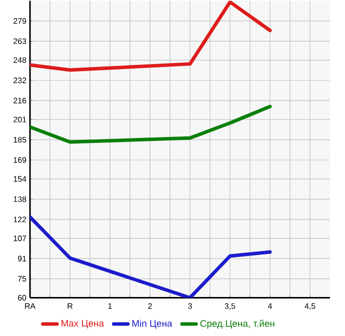  I want to click on line-series, so click(151, 124).